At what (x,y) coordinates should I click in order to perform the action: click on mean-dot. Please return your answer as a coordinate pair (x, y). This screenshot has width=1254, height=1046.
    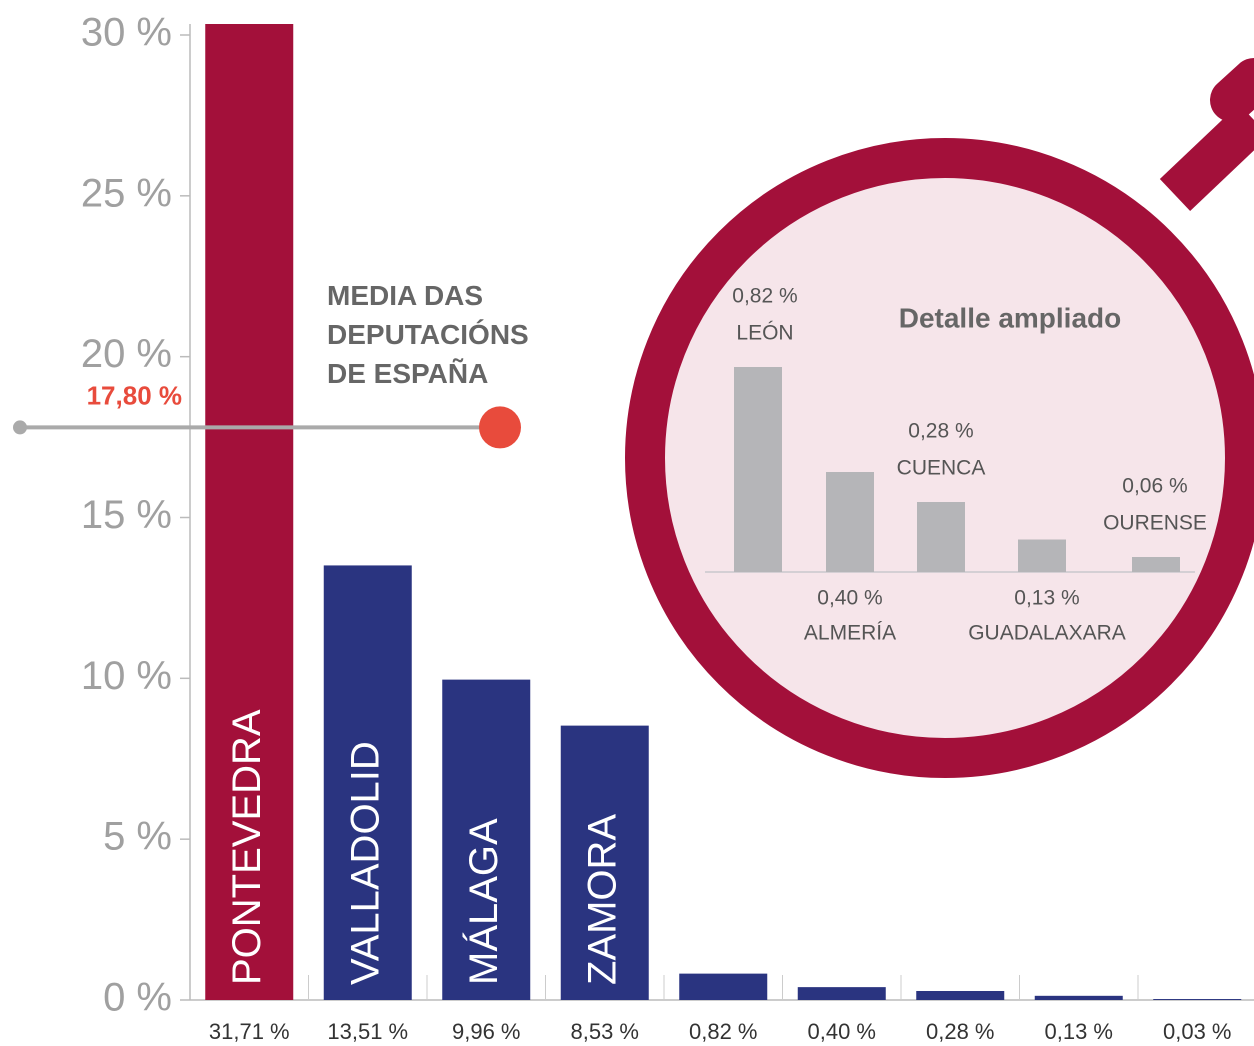
    Looking at the image, I should click on (500, 427).